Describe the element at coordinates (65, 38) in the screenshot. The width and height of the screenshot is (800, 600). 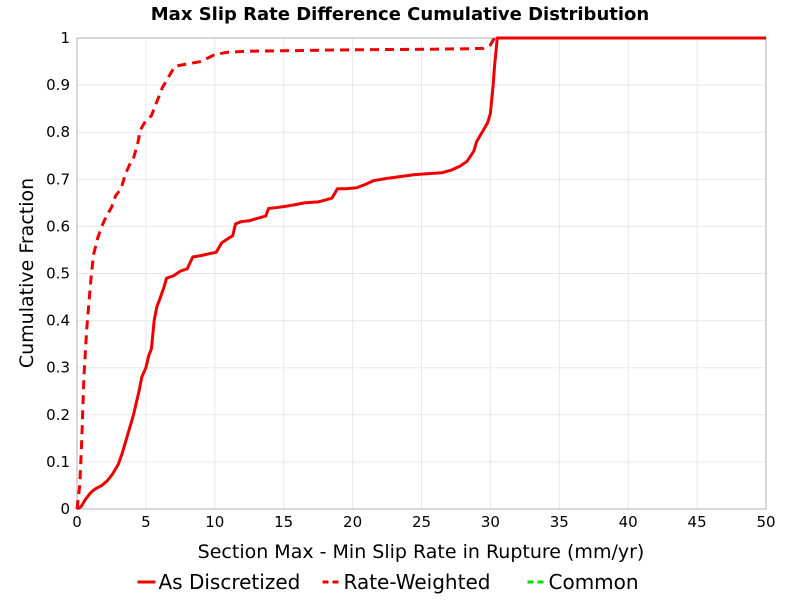
I see `y-tick-label: 1` at that location.